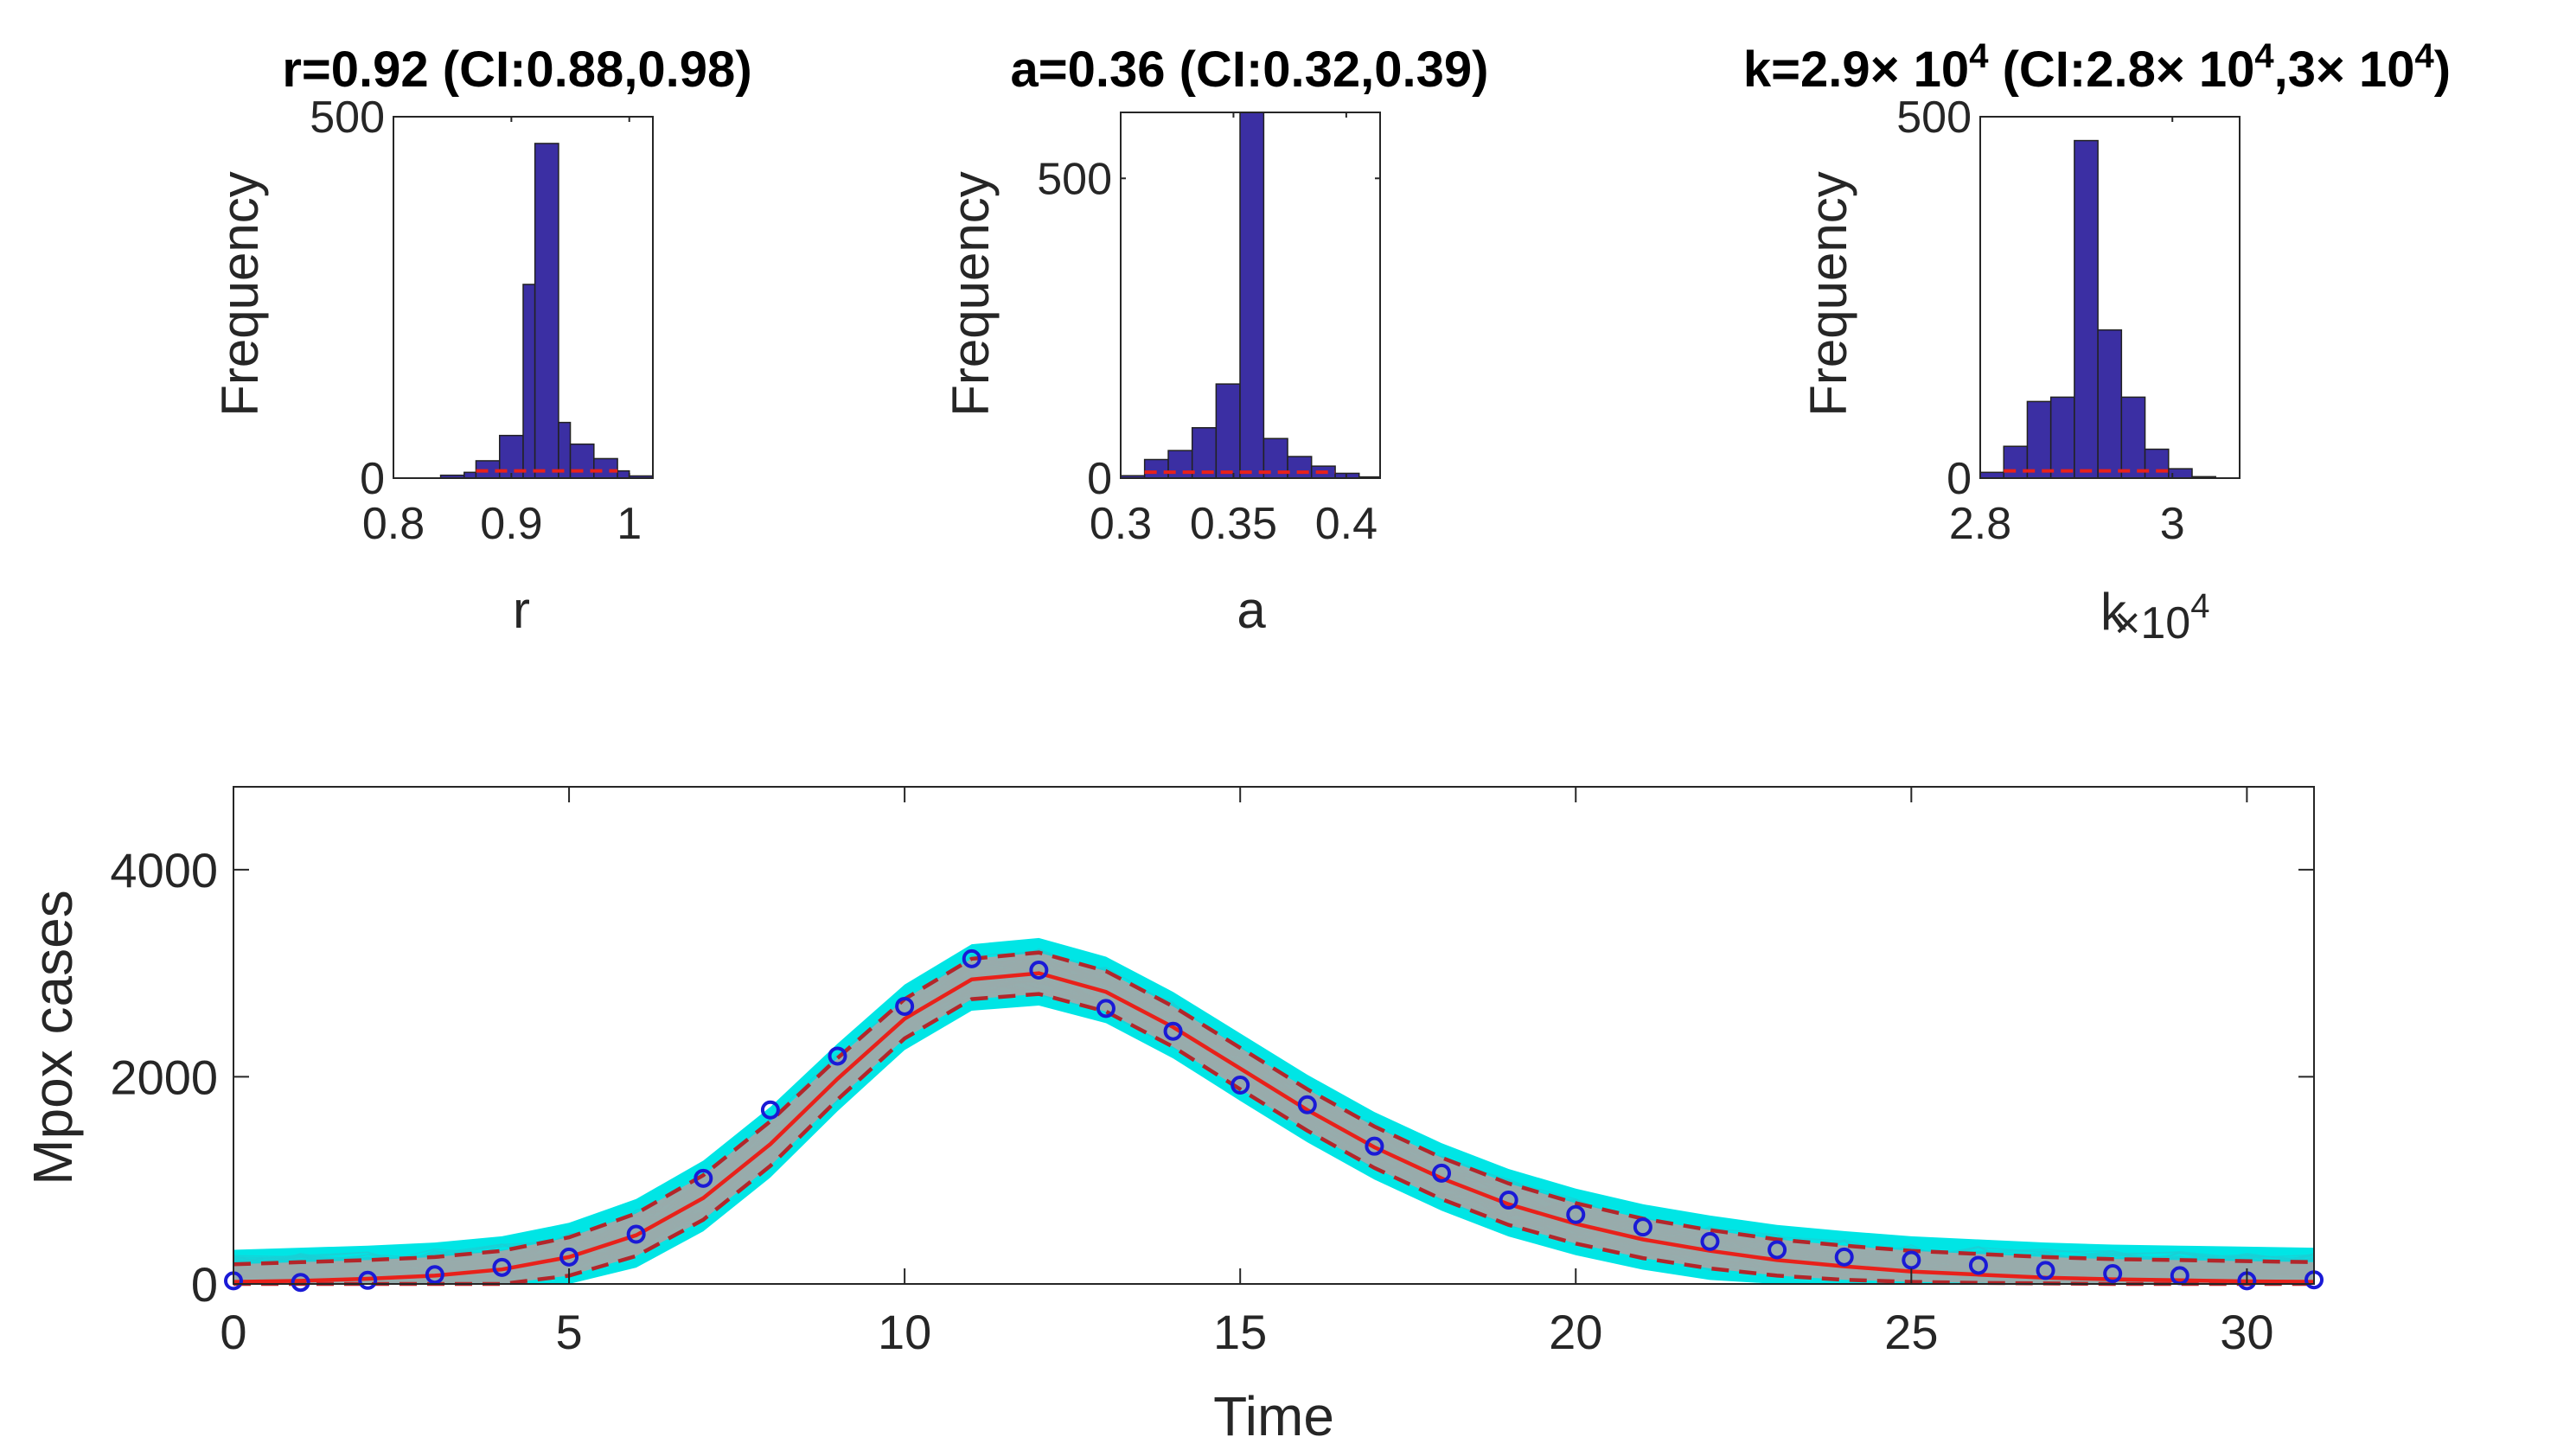 The width and height of the screenshot is (2557, 1456). I want to click on histogram-k-bars, so click(2097, 309).